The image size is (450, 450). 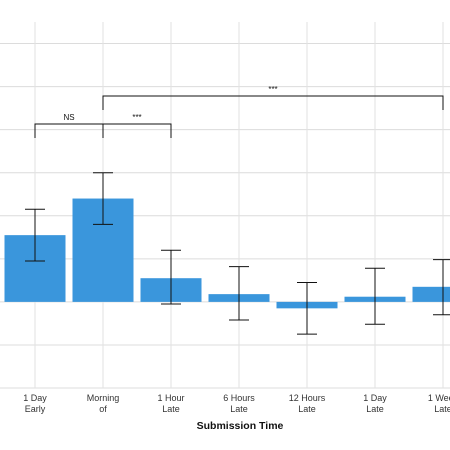 I want to click on x-tick-label: 1 Day Late, so click(x=375, y=403).